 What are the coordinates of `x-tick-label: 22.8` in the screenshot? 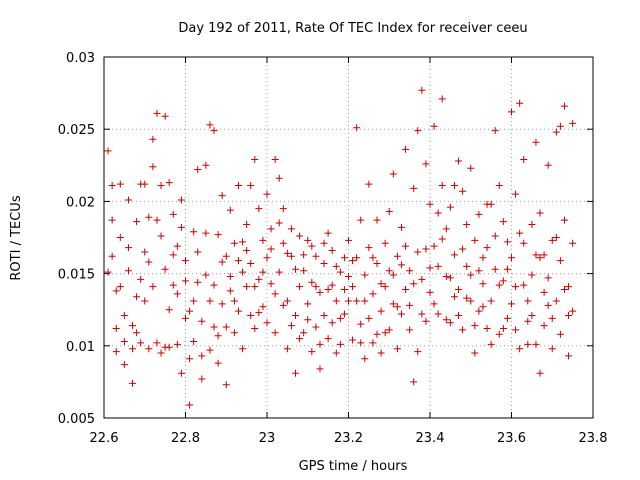 It's located at (185, 438).